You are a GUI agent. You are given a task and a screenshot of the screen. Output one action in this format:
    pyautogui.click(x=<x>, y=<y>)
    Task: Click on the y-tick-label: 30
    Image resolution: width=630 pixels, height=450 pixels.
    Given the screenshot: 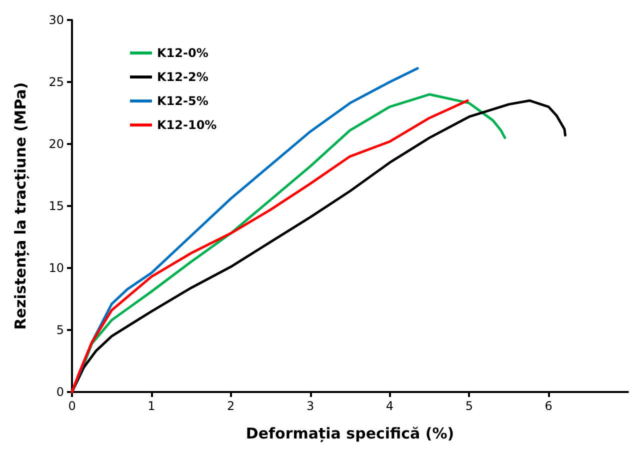 What is the action you would take?
    pyautogui.click(x=56, y=20)
    